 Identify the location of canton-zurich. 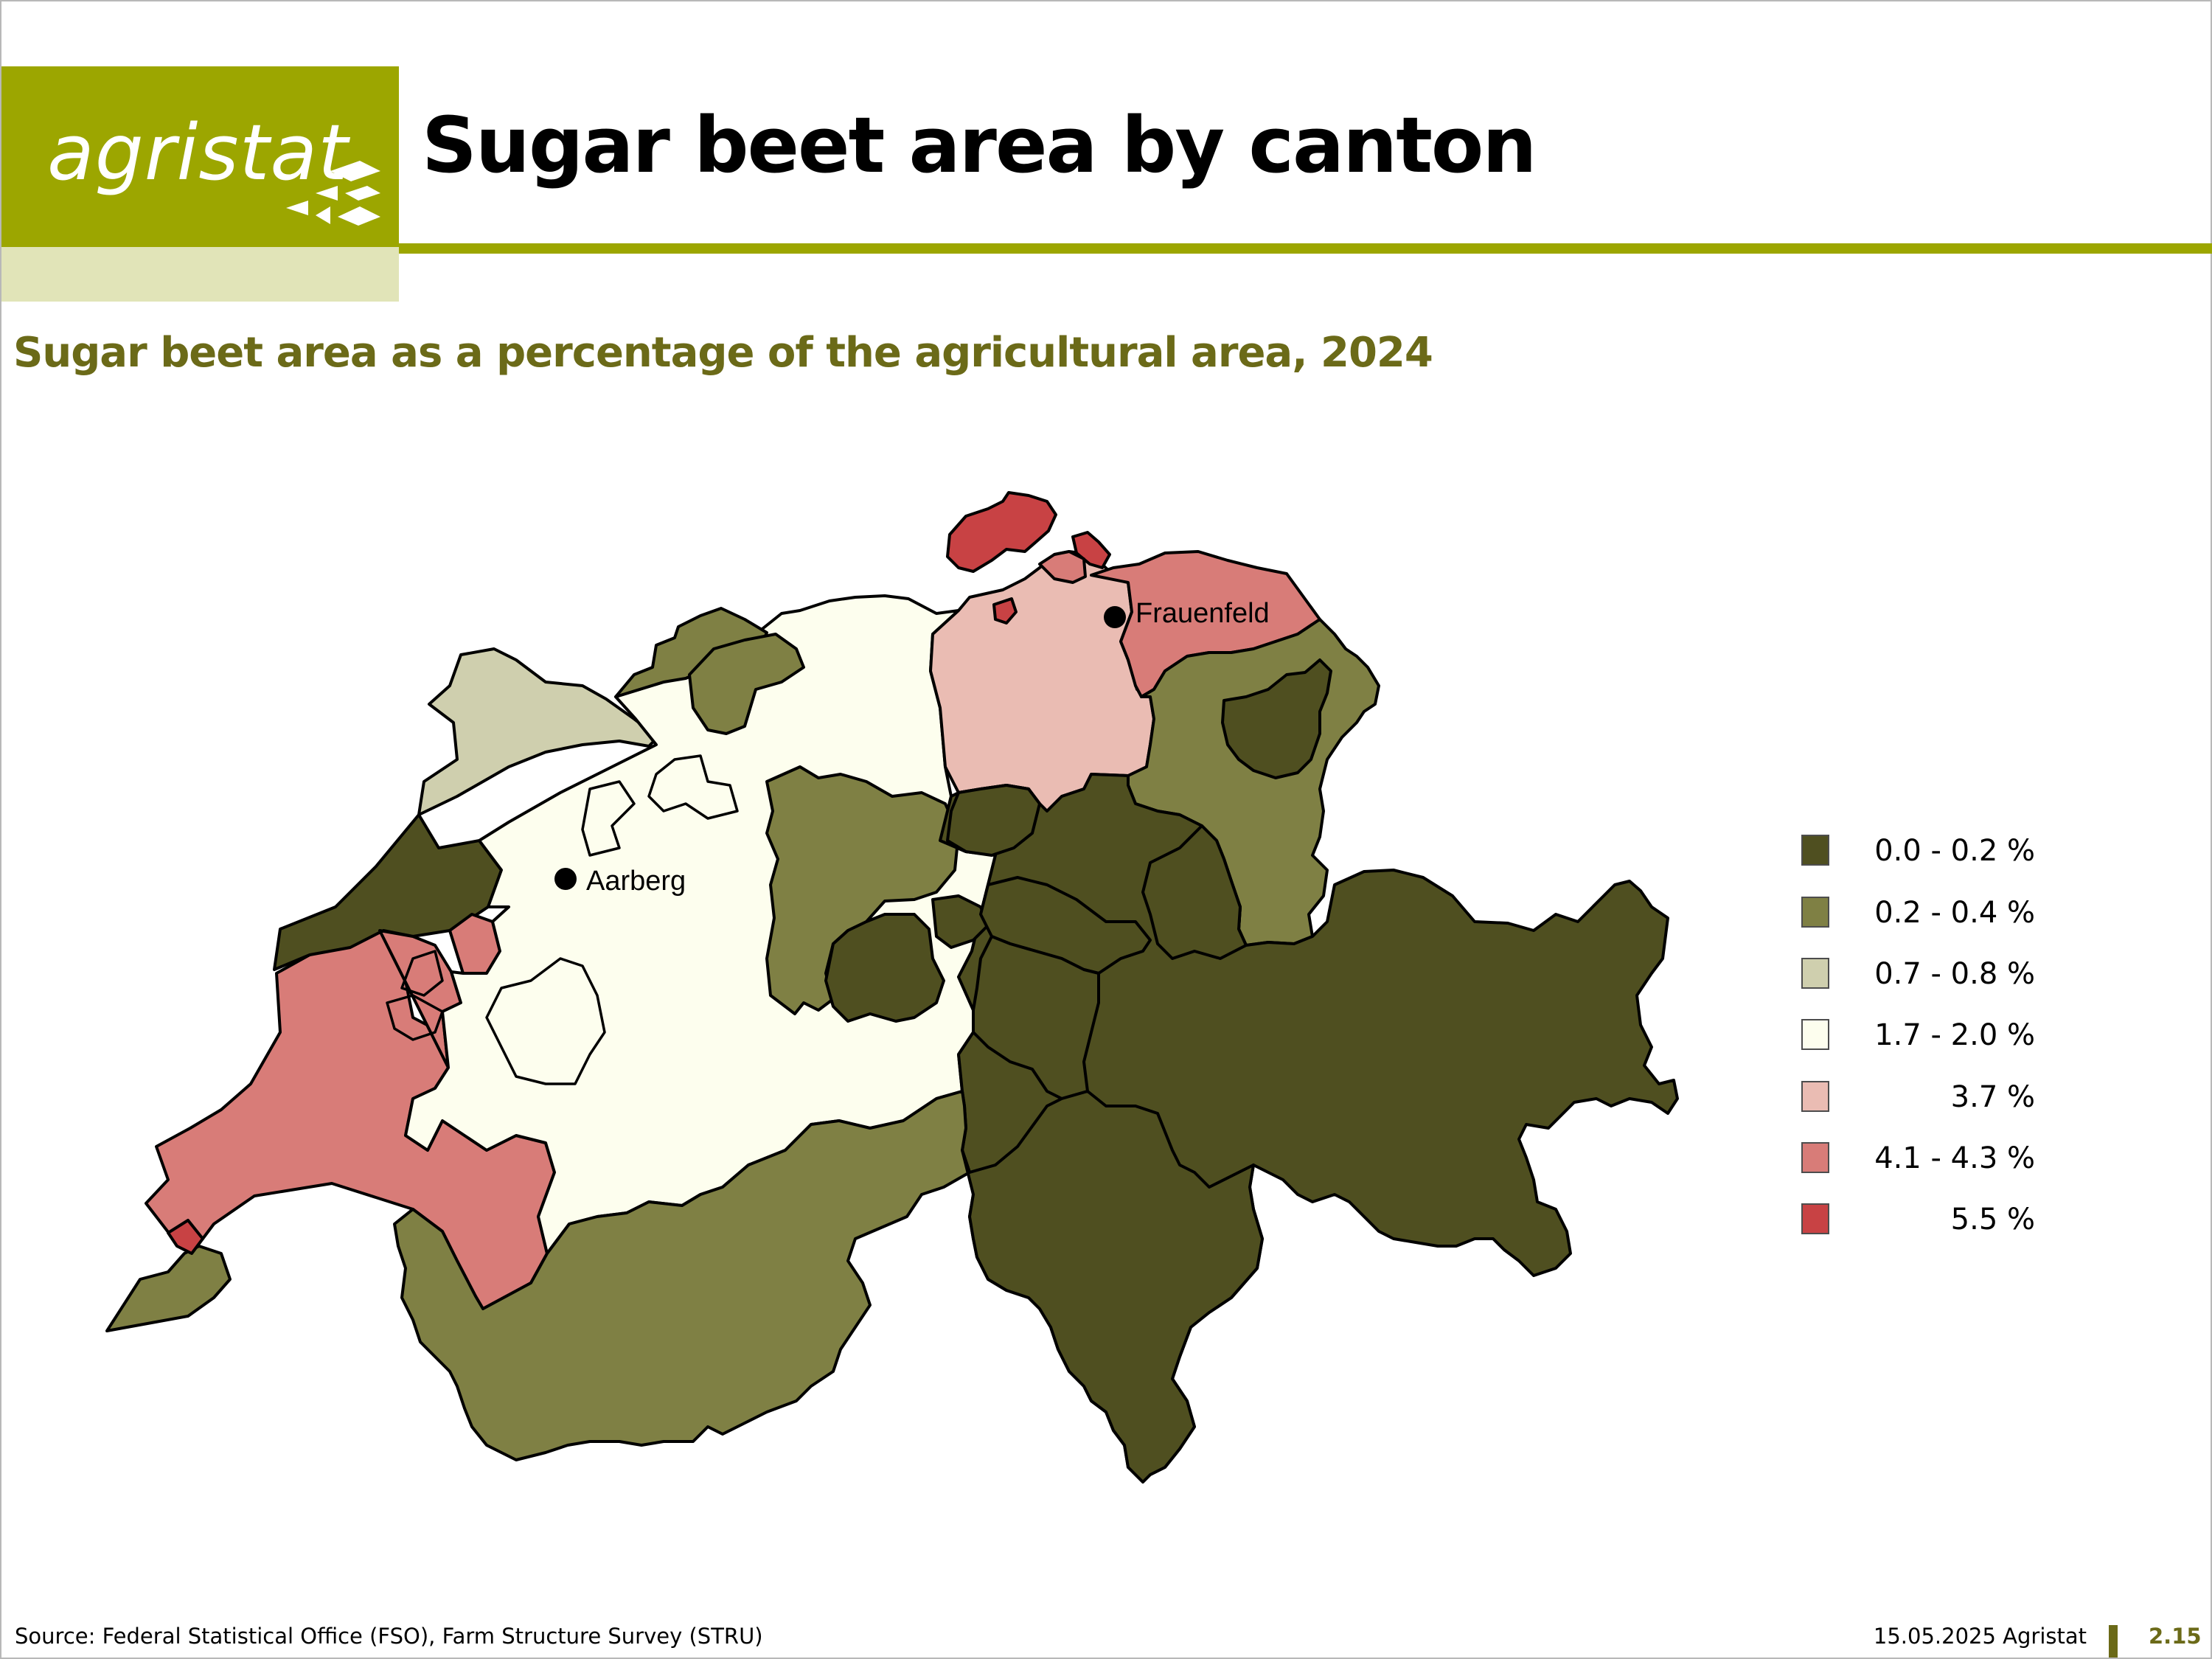
(1042, 681).